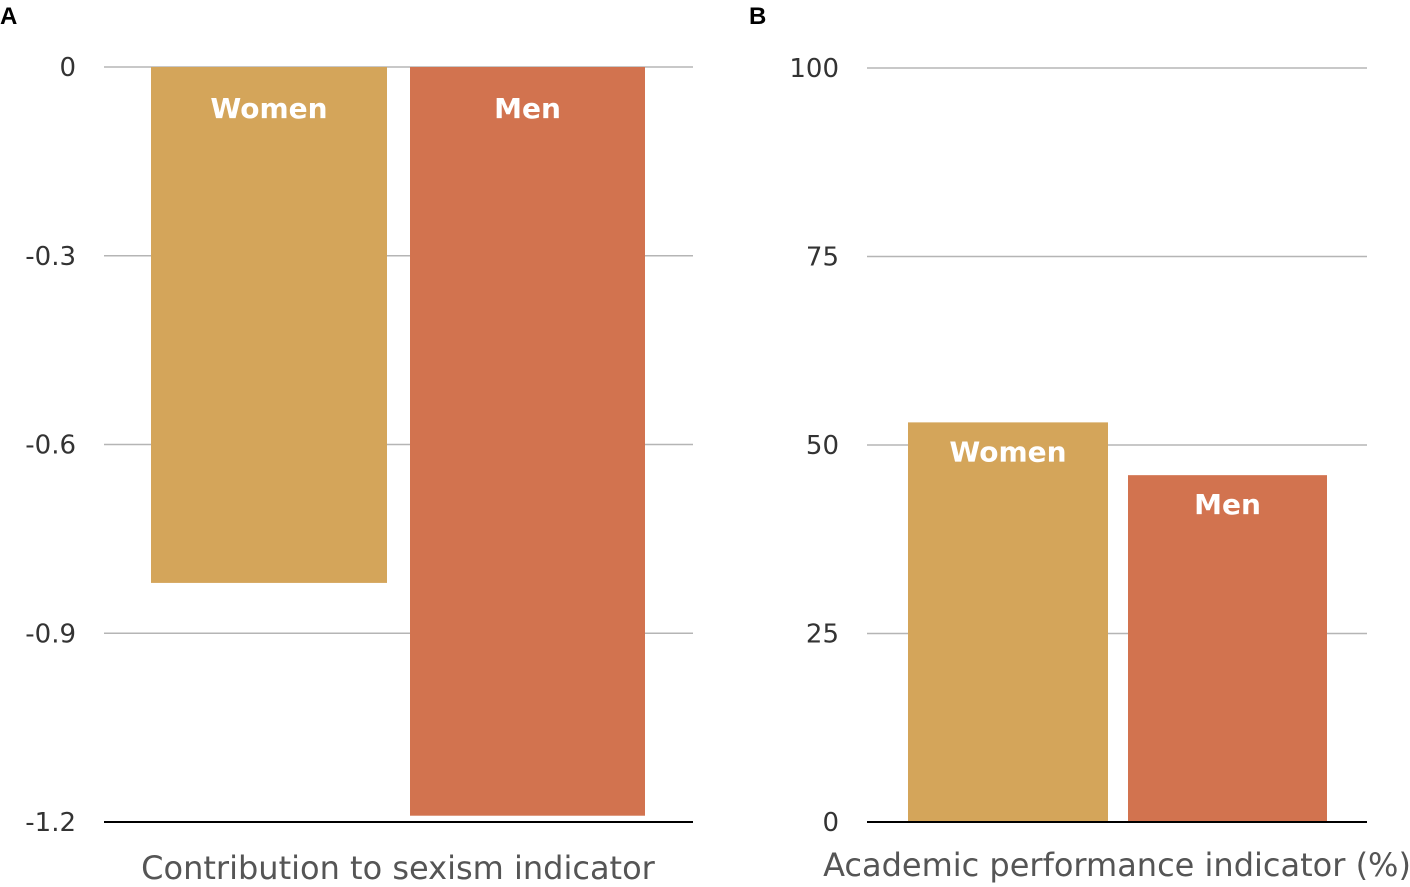 The width and height of the screenshot is (1410, 887). Describe the element at coordinates (1116, 865) in the screenshot. I see `panel-b-x-label: Academic performance indicator (%)` at that location.